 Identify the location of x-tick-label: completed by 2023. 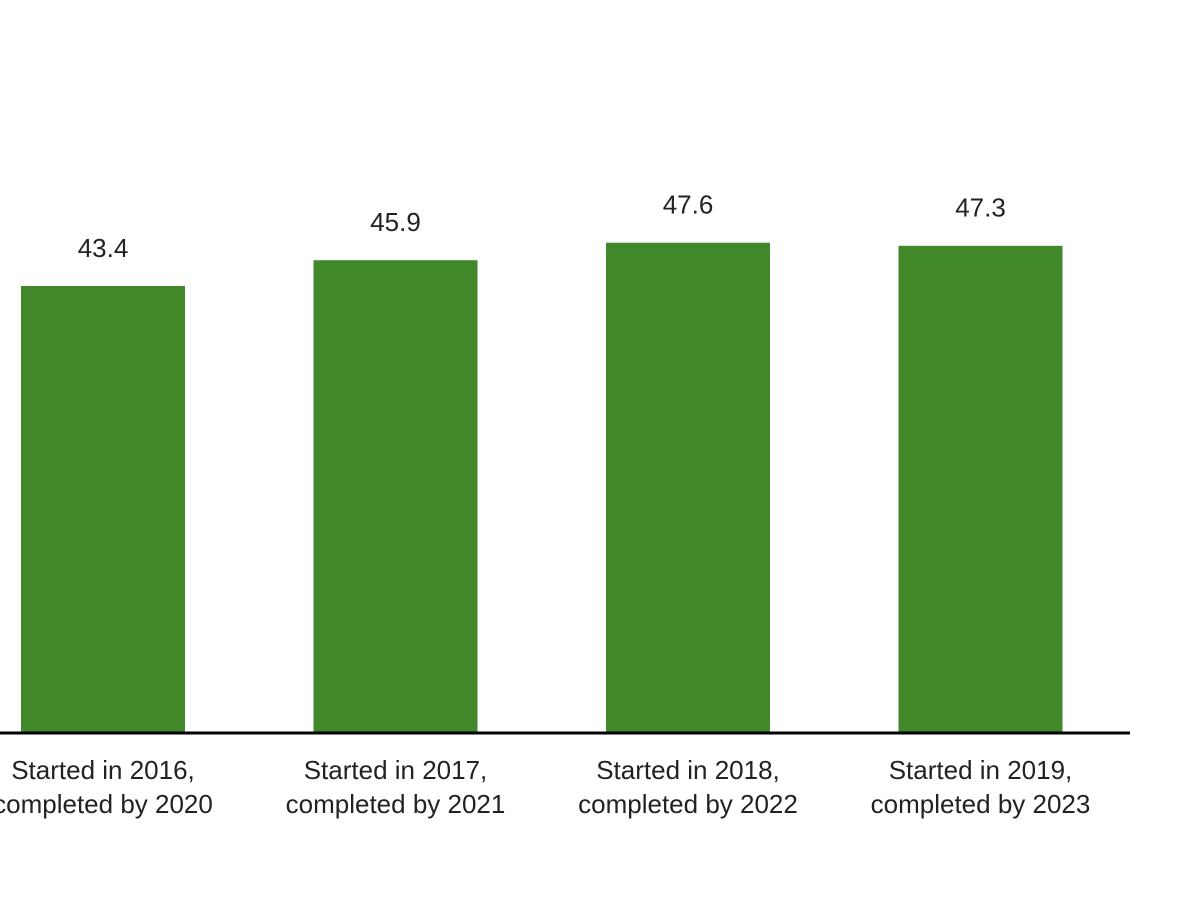
(981, 804).